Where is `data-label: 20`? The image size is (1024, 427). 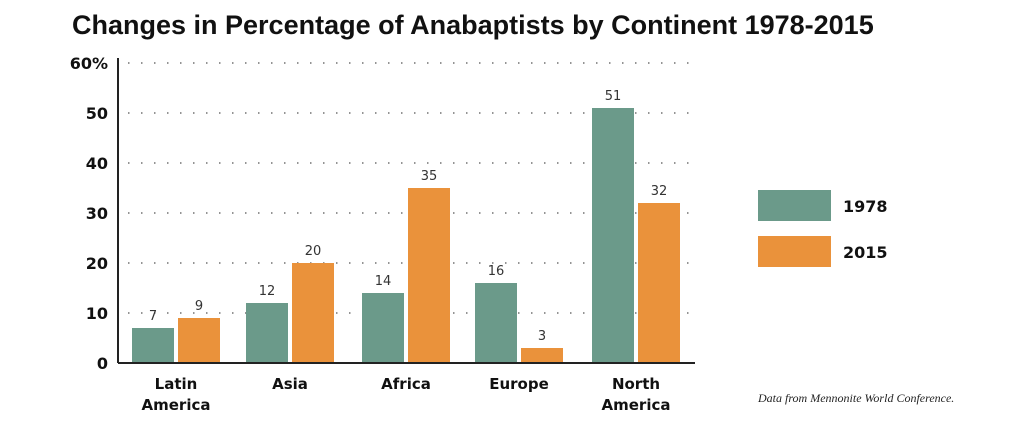 data-label: 20 is located at coordinates (313, 251).